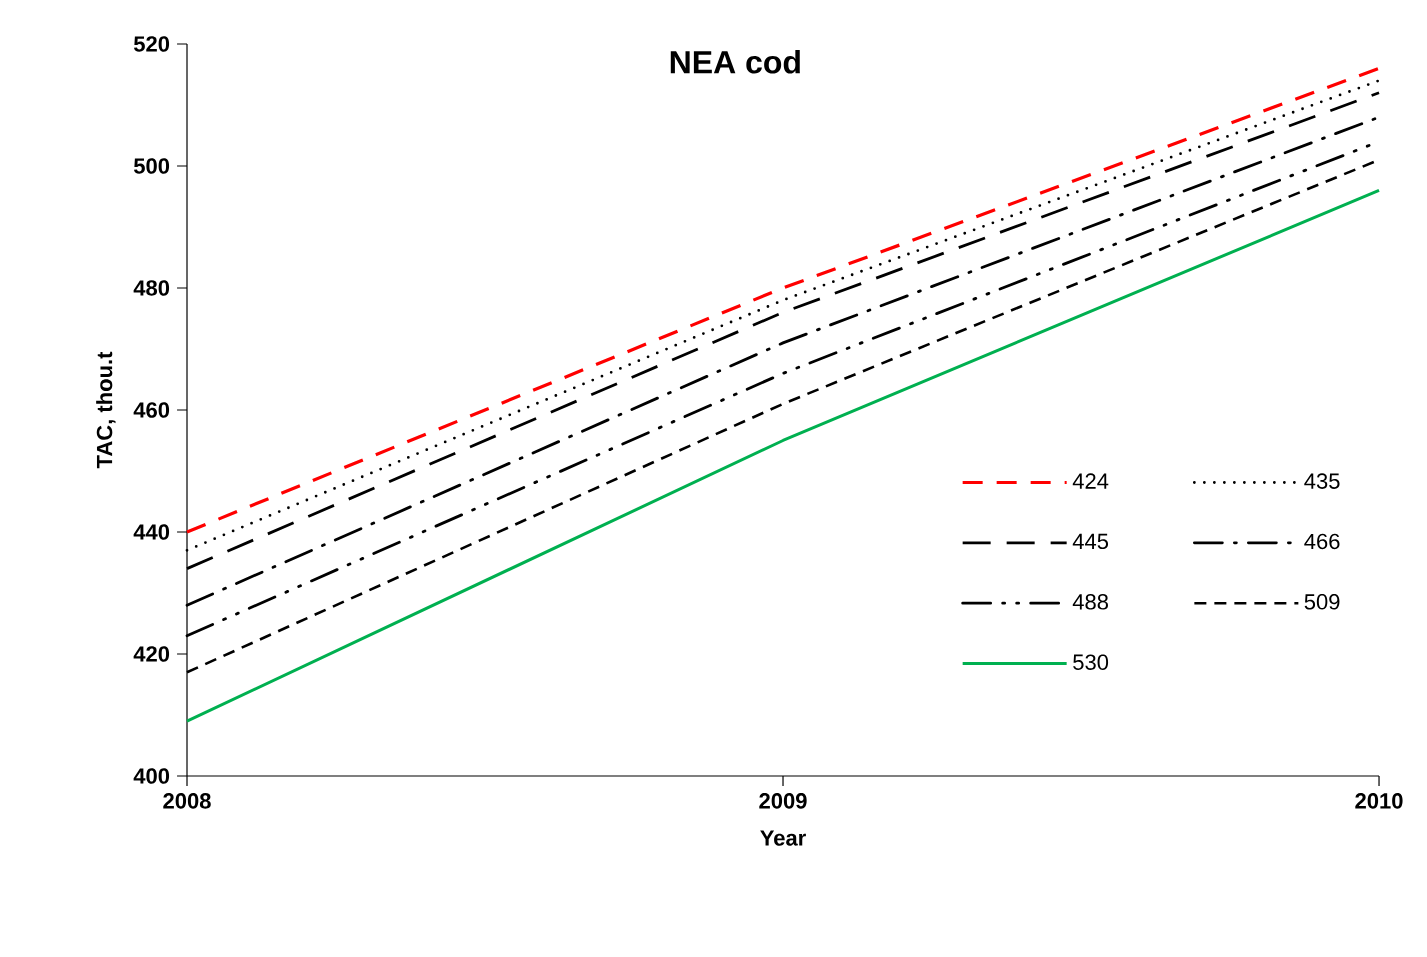 This screenshot has width=1427, height=957. I want to click on chart-title: NEA cod, so click(735, 62).